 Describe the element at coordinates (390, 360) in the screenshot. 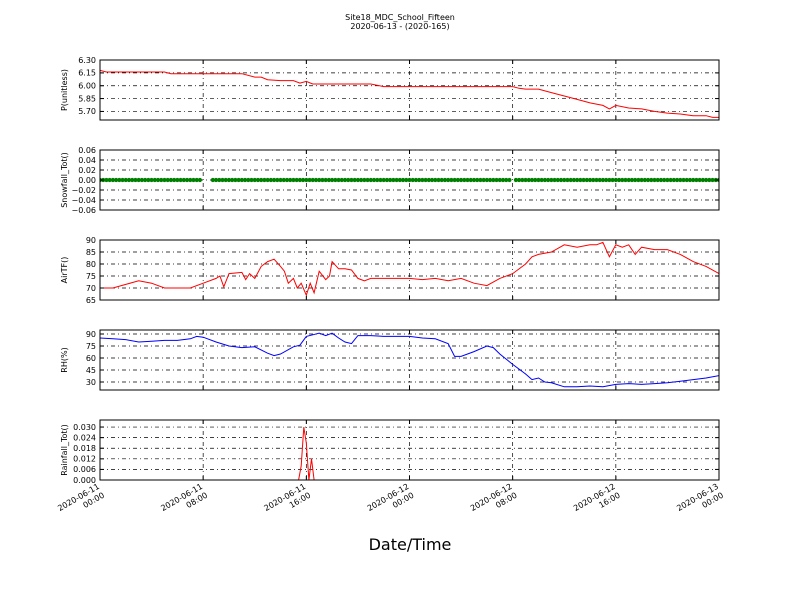

I see `panel-4: 30 45 60 75 90 RH(%)` at that location.